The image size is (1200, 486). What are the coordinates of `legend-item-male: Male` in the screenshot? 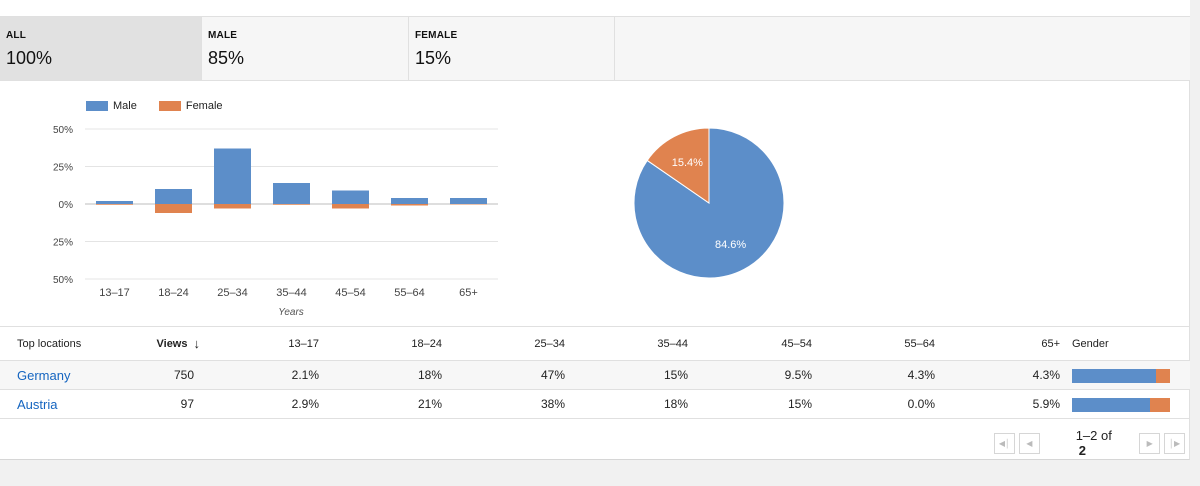 It's located at (111, 106).